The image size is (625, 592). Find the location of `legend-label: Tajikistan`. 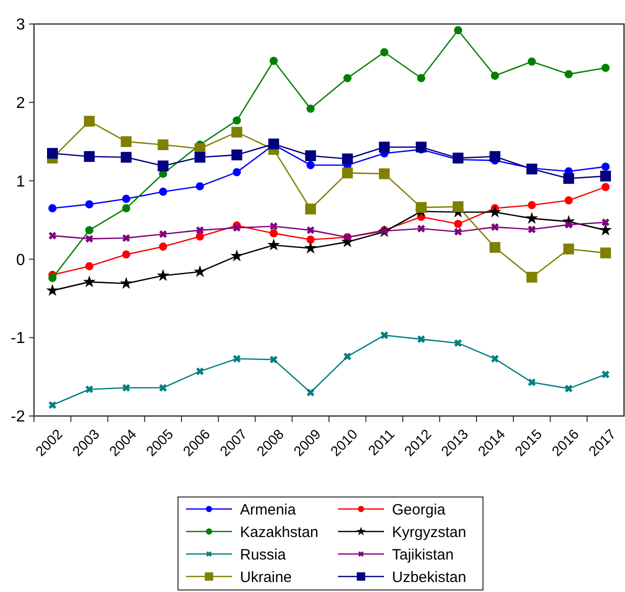

legend-label: Tajikistan is located at coordinates (423, 555).